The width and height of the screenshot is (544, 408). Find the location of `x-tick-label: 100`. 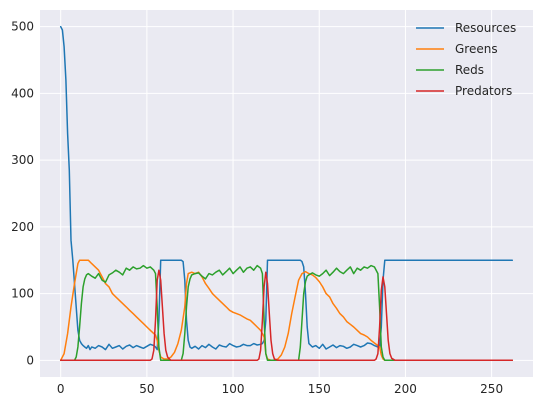

x-tick-label: 100 is located at coordinates (233, 389).